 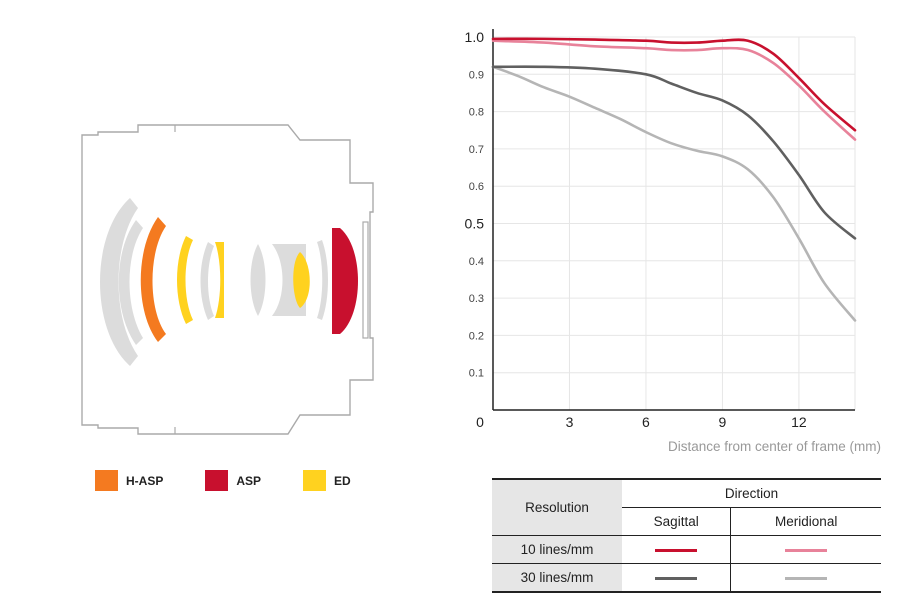 What do you see at coordinates (233, 480) in the screenshot?
I see `legend-item-asp: ASP` at bounding box center [233, 480].